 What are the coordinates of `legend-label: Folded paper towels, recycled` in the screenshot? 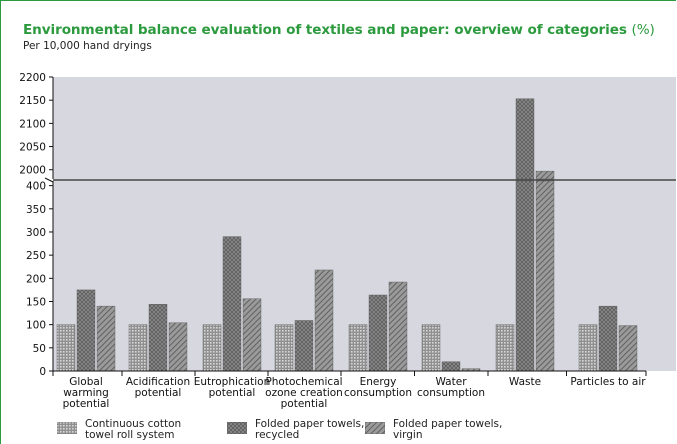 It's located at (315, 430).